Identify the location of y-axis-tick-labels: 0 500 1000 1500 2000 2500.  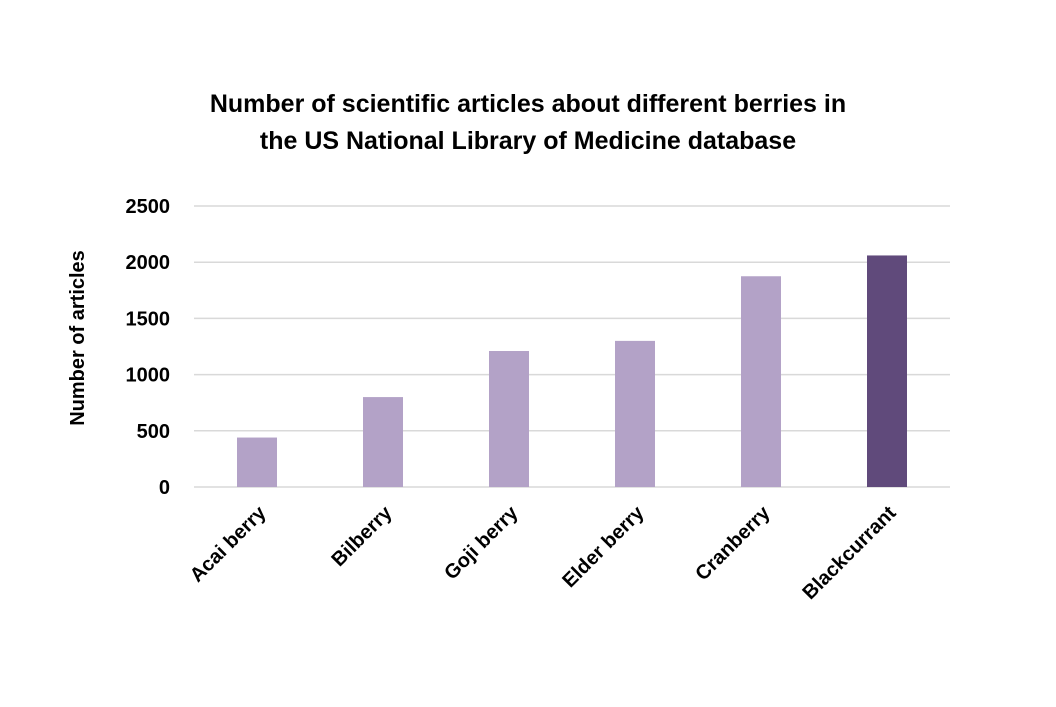
(148, 347).